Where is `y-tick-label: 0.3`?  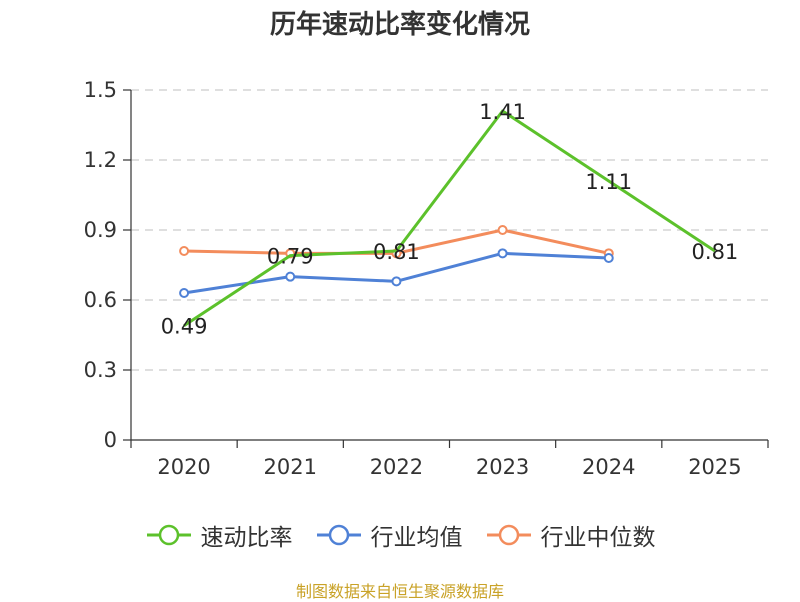 y-tick-label: 0.3 is located at coordinates (100, 370).